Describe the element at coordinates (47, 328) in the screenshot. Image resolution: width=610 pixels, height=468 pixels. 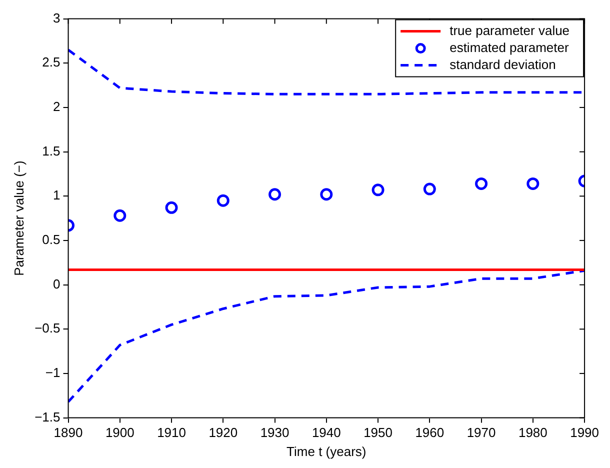
I see `y-tick-label: −0.5` at that location.